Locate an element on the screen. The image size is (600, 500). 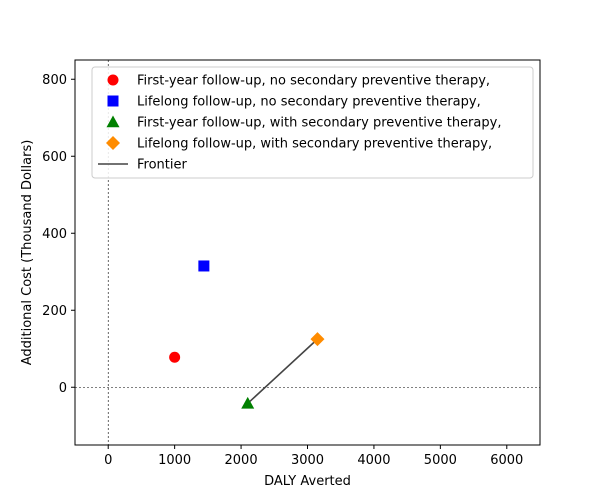
x-axis-ticks: 0 1000 2000 3000 4000 5000 6000 is located at coordinates (313, 456).